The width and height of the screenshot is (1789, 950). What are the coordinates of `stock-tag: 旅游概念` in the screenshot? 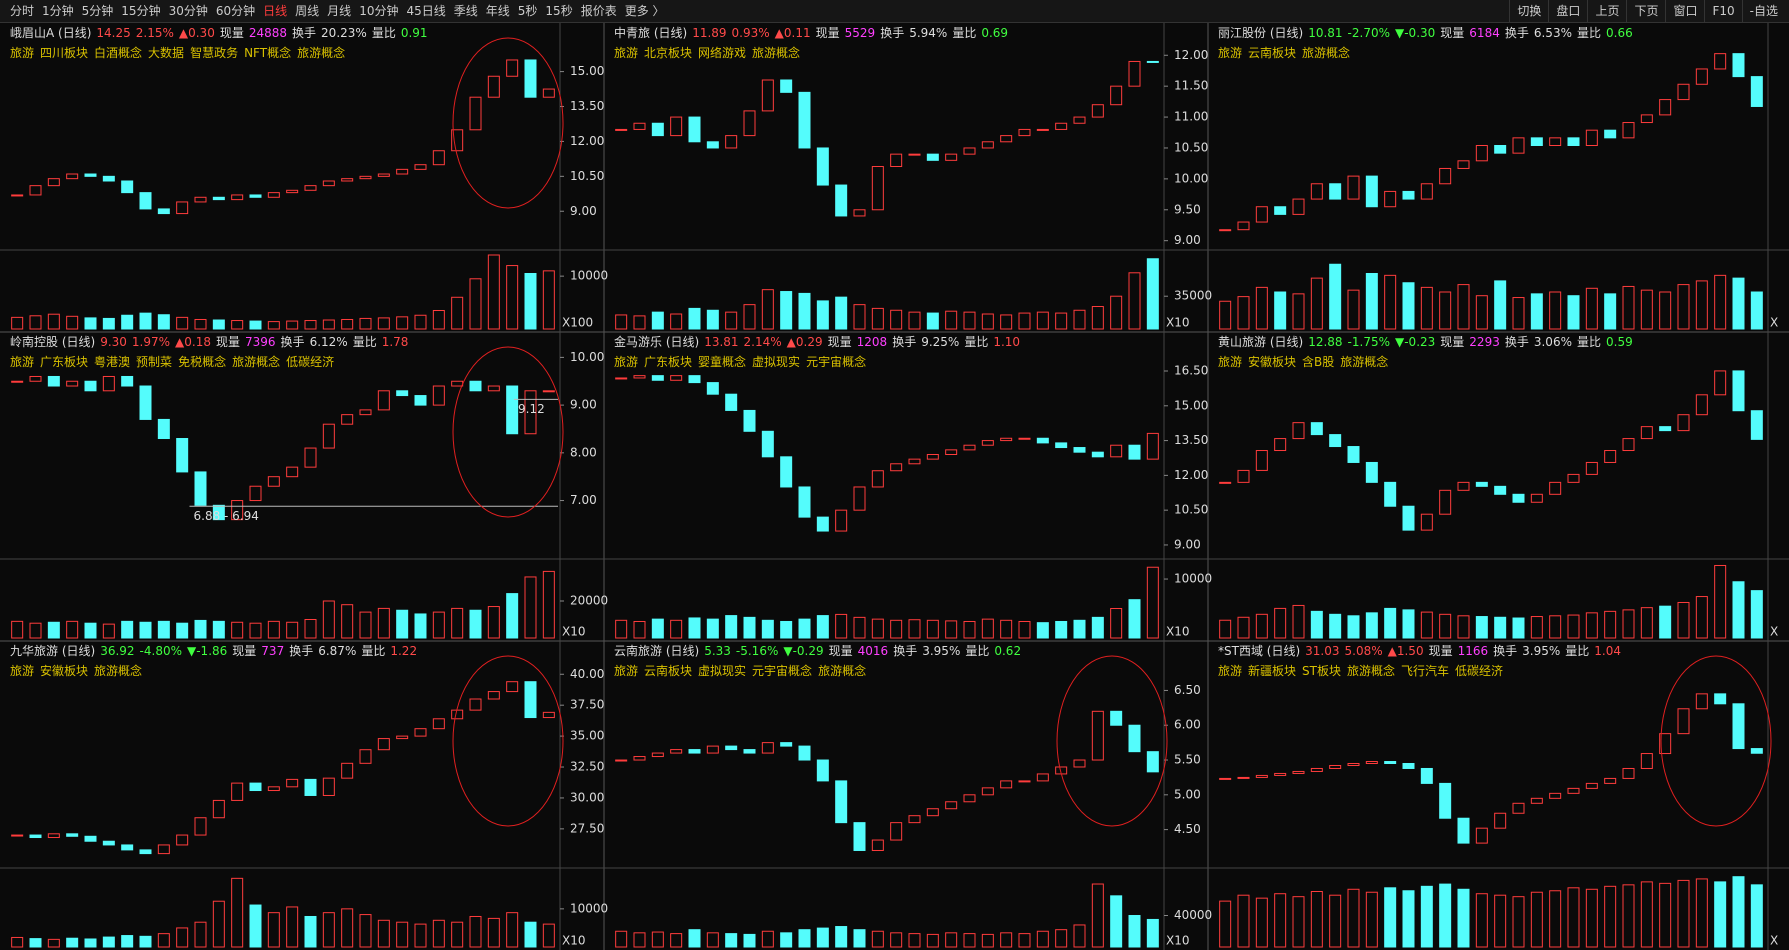 It's located at (118, 670).